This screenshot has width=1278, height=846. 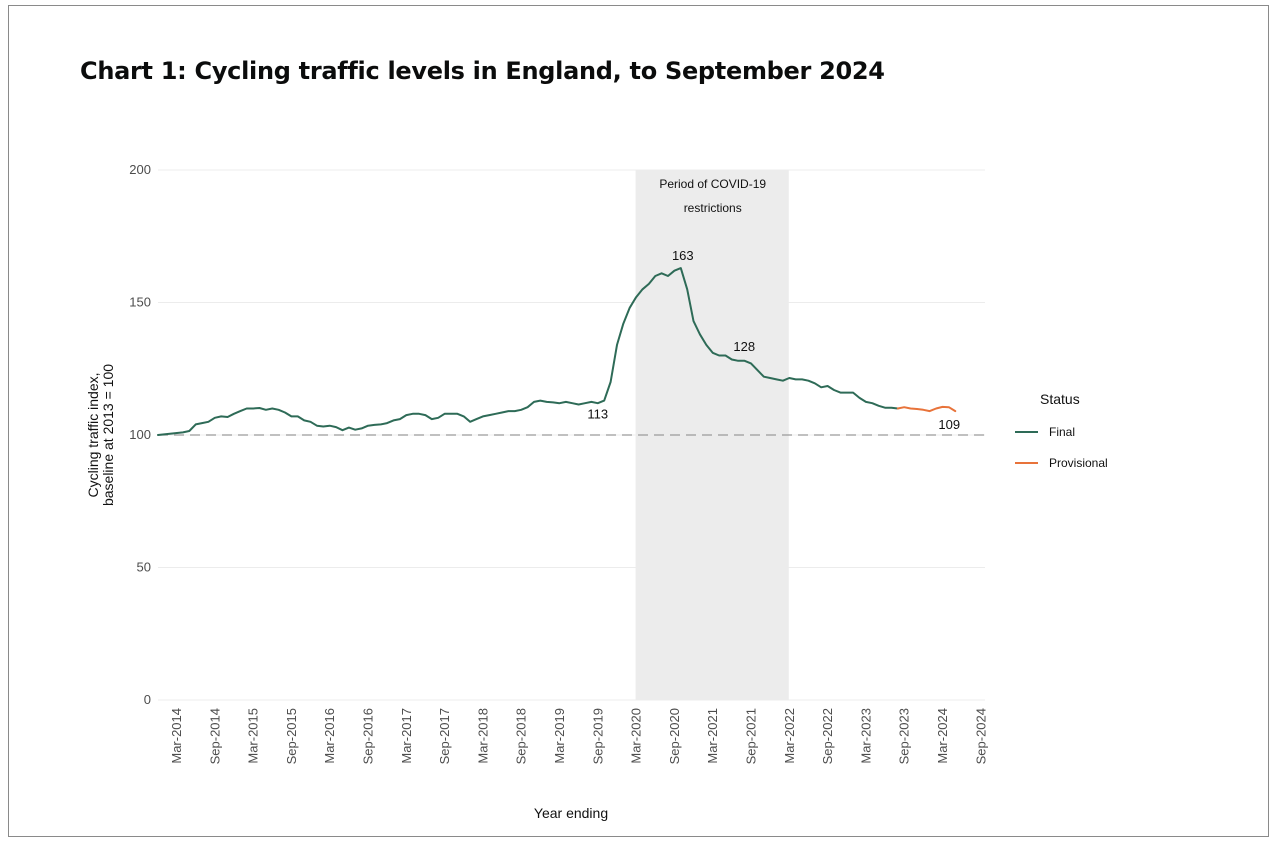 What do you see at coordinates (368, 736) in the screenshot?
I see `x-tick-label: Sep-2016` at bounding box center [368, 736].